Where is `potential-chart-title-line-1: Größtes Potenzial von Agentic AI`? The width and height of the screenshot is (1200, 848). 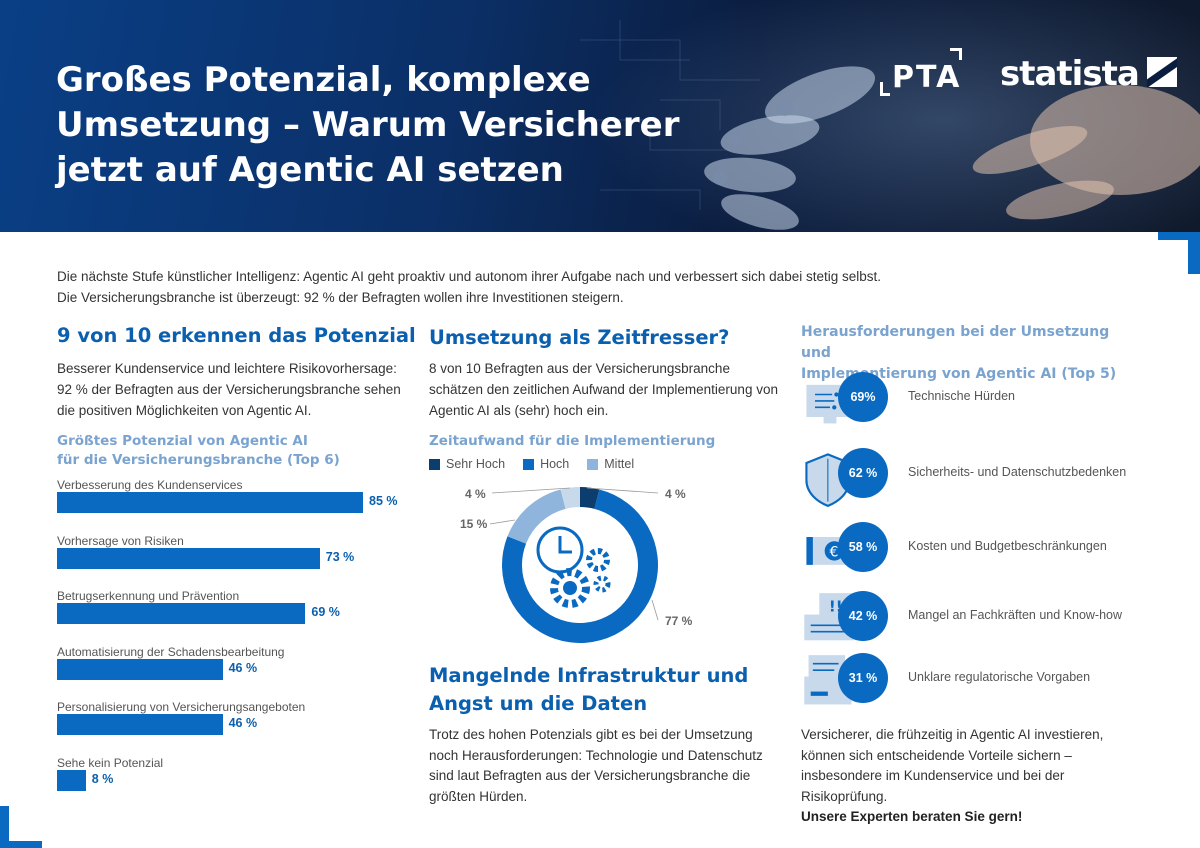
potential-chart-title-line-1: Größtes Potenzial von Agentic AI is located at coordinates (182, 441).